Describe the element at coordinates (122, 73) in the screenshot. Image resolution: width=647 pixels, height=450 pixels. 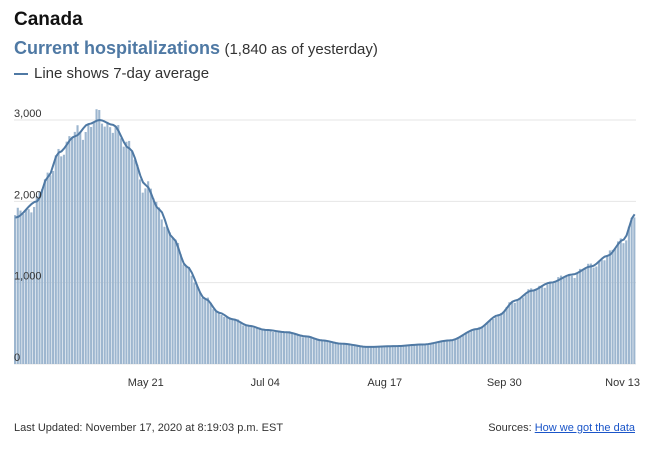
I see `legend-label: Line shows 7-day average` at that location.